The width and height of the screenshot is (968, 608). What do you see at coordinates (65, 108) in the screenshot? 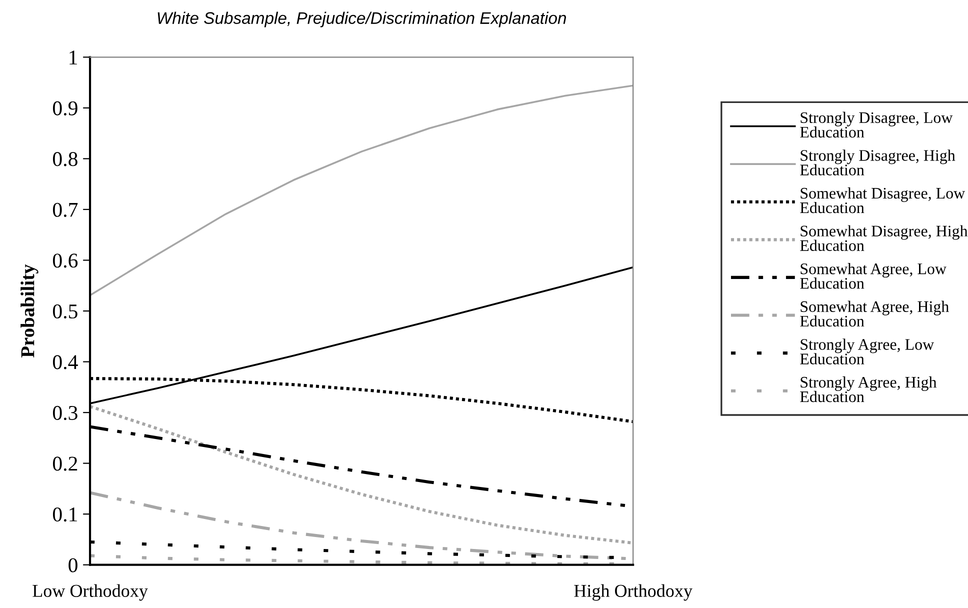
I see `y-tick-label: 0.9` at bounding box center [65, 108].